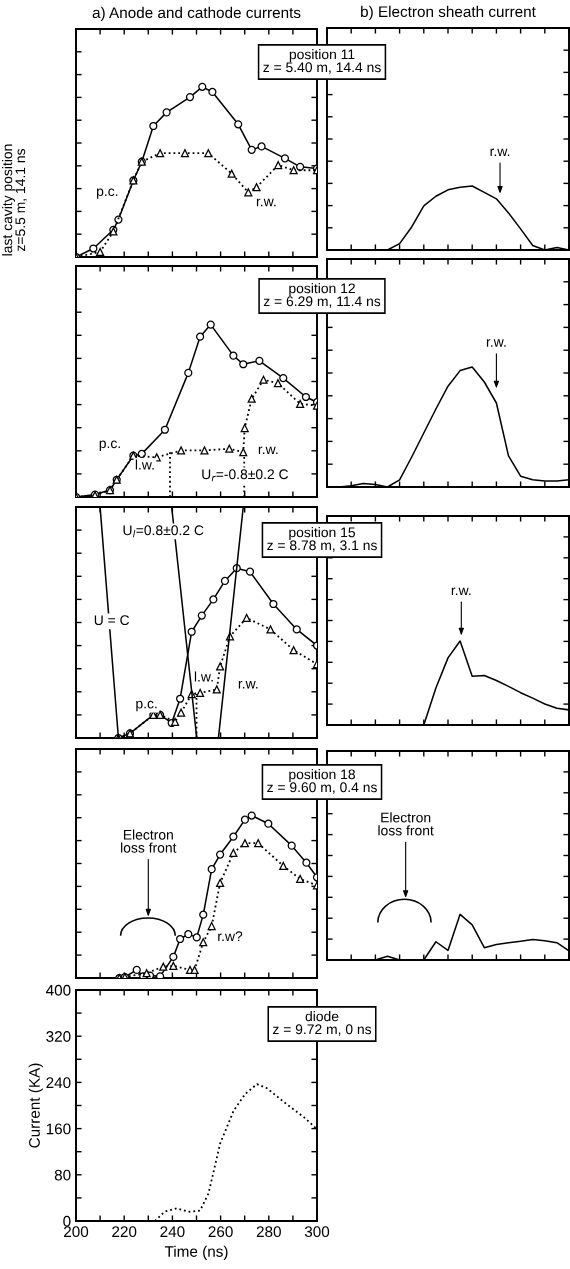 This screenshot has height=1269, width=570. I want to click on y-tick-label: 80, so click(62, 1175).